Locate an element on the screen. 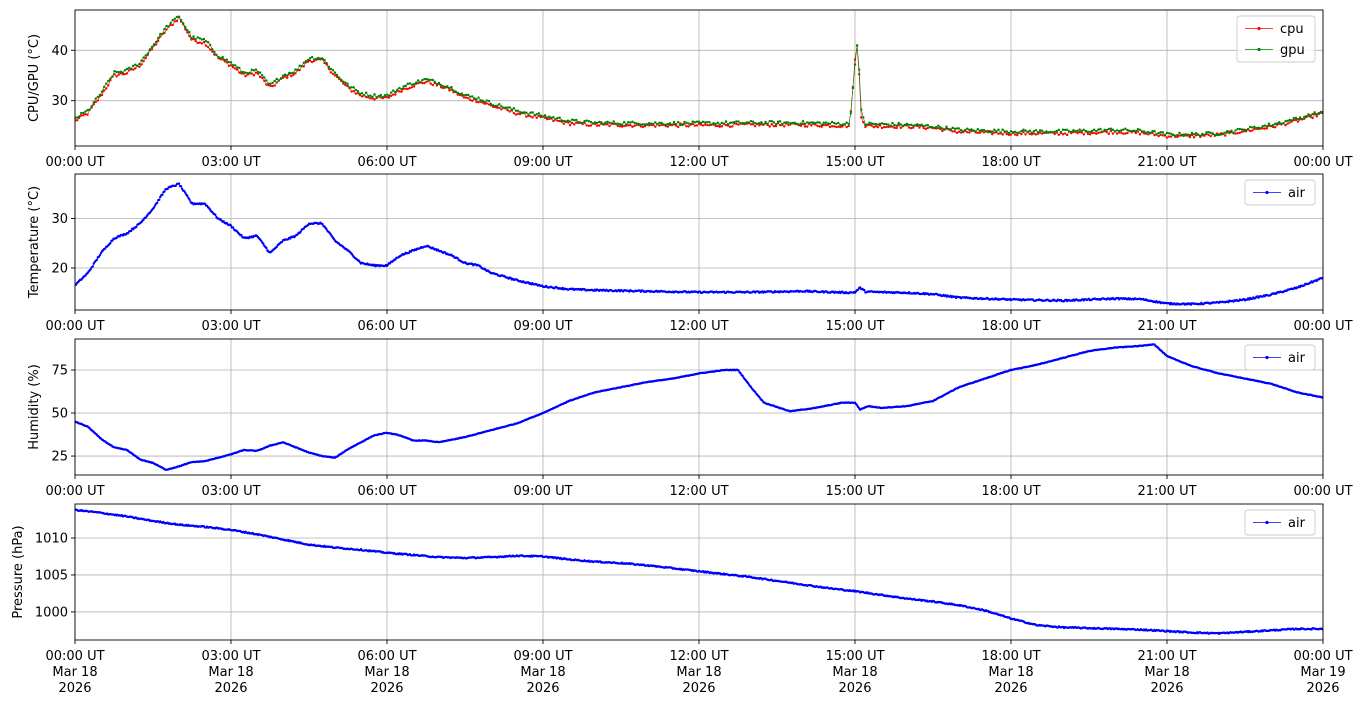 This screenshot has height=707, width=1364. y-tick-label: 25 is located at coordinates (59, 457).